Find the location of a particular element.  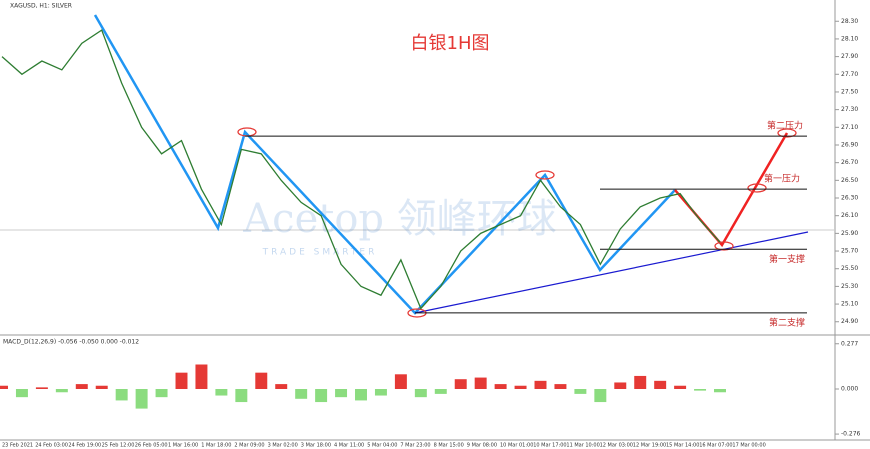

time-label: 1 Mar 16:00 is located at coordinates (183, 446).